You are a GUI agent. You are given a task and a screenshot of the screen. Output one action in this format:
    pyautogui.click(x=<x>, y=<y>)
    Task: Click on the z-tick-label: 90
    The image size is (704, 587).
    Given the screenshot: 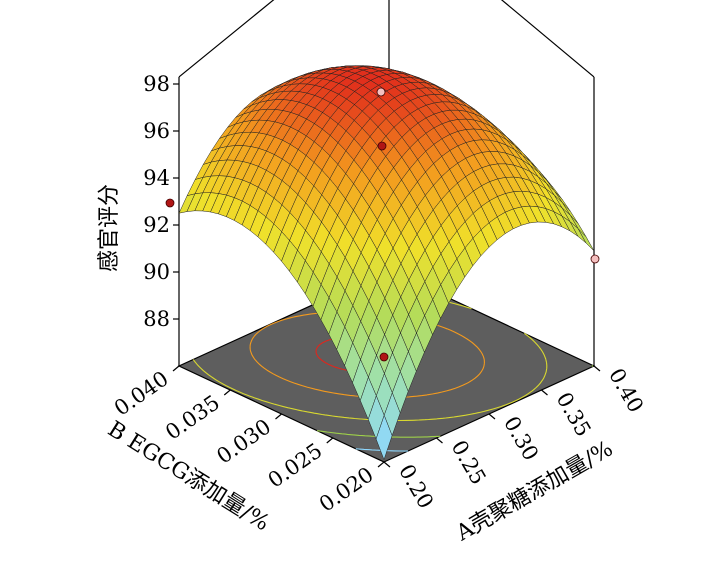 What is the action you would take?
    pyautogui.click(x=156, y=272)
    